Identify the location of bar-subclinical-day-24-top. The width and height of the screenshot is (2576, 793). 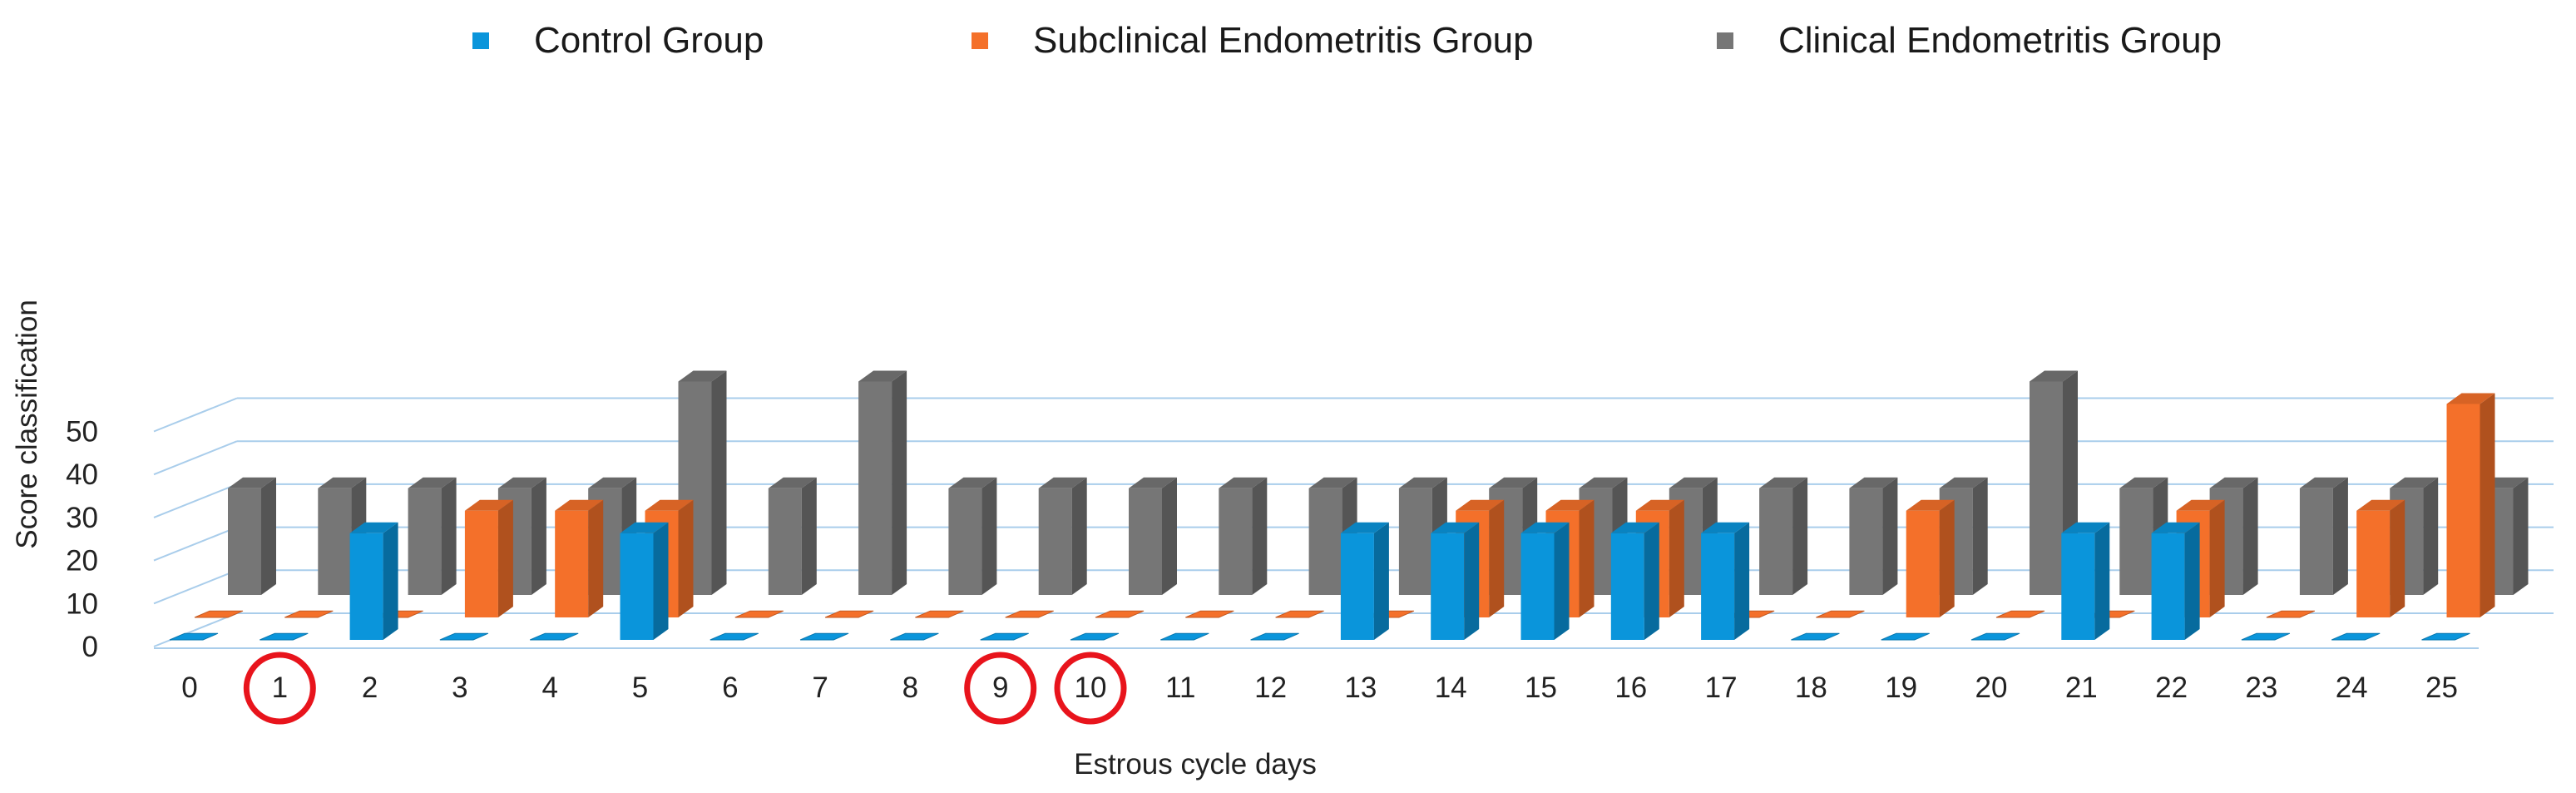
(2380, 505).